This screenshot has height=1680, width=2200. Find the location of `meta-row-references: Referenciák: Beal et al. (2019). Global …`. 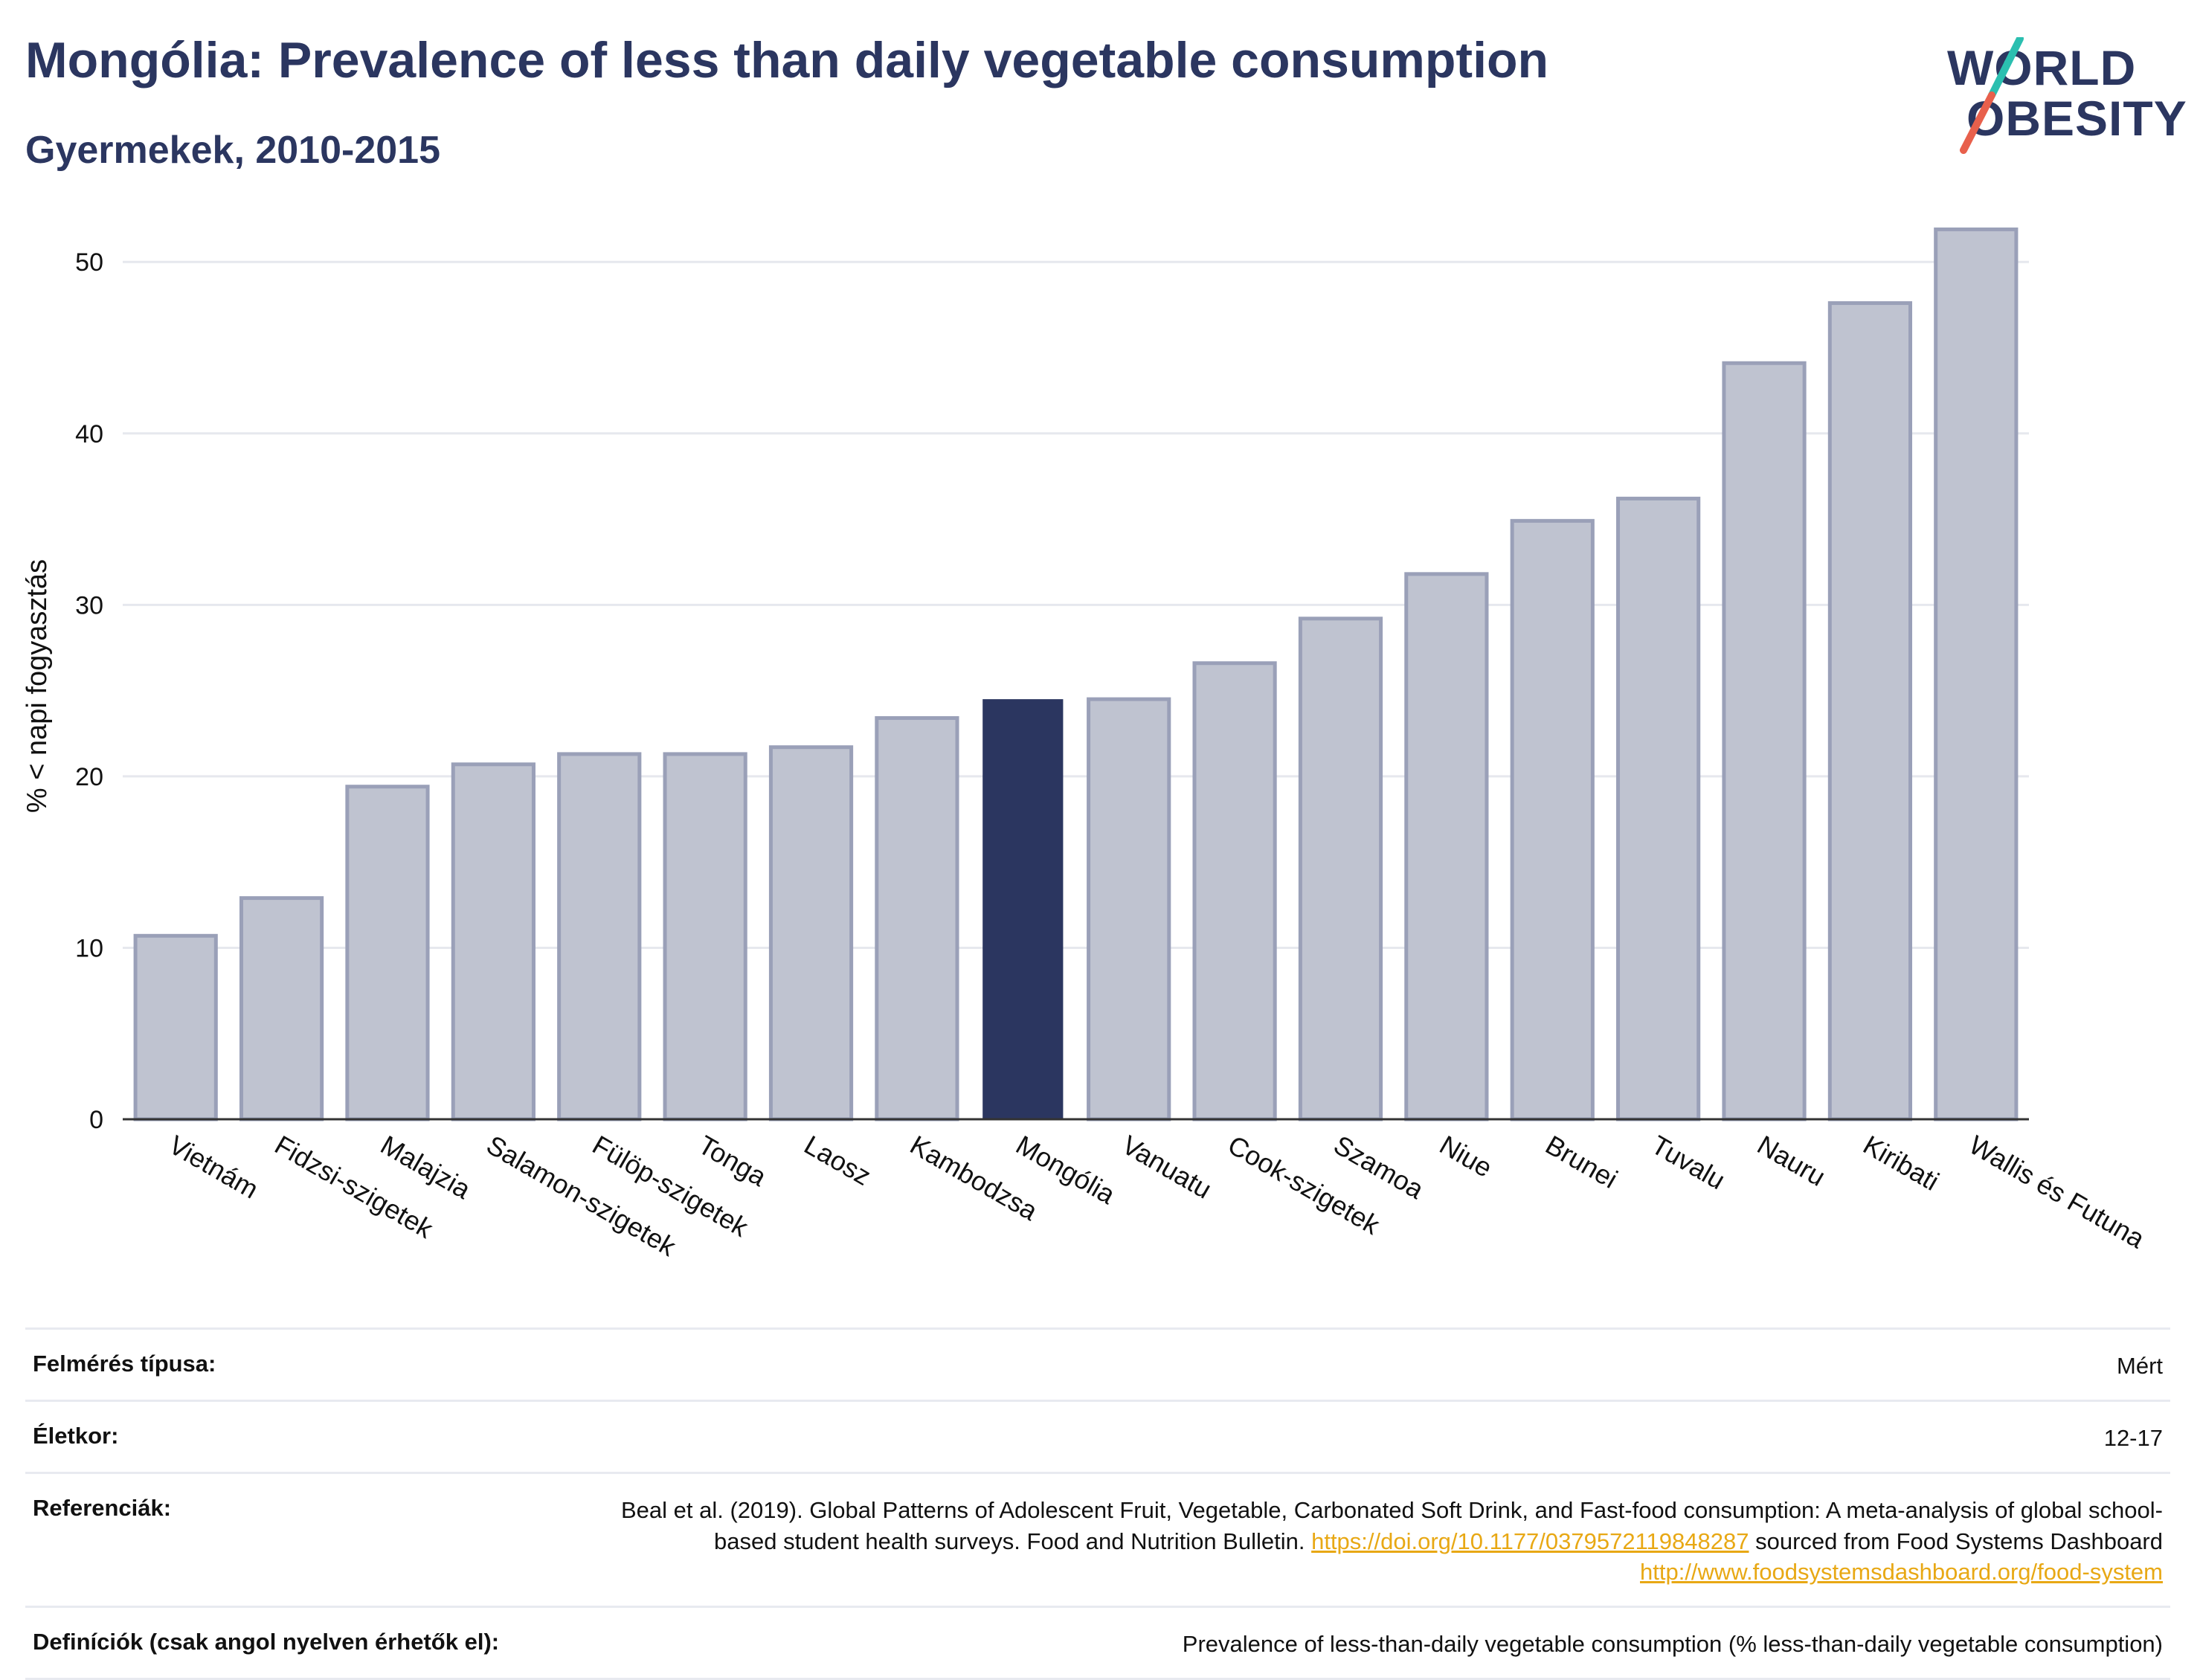

meta-row-references: Referenciák: Beal et al. (2019). Global … is located at coordinates (1097, 1539).